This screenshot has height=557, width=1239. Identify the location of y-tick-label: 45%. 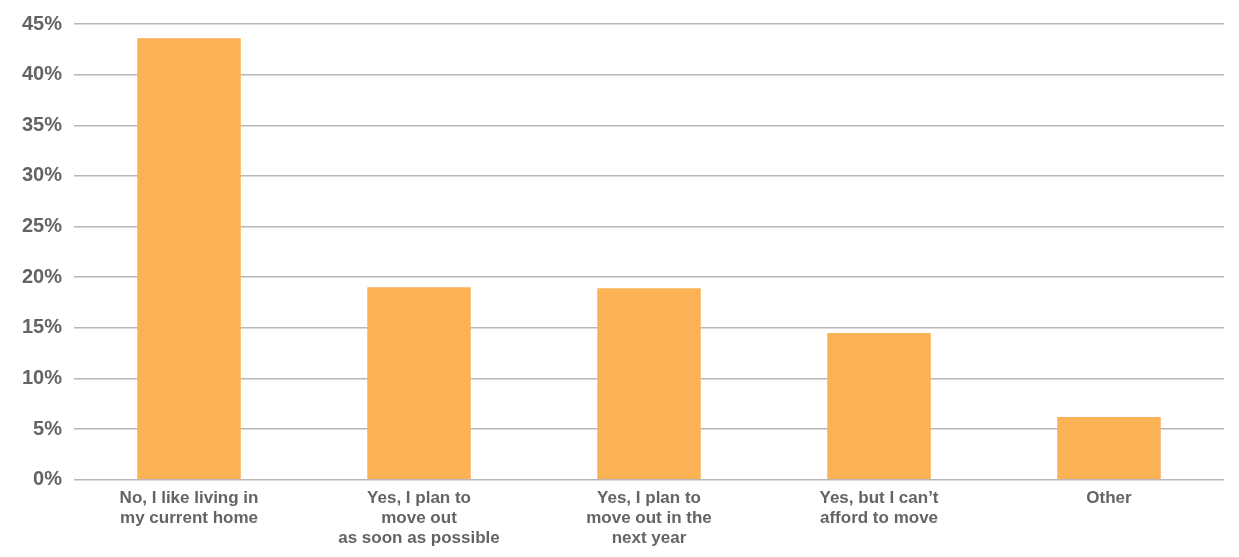
(42, 22).